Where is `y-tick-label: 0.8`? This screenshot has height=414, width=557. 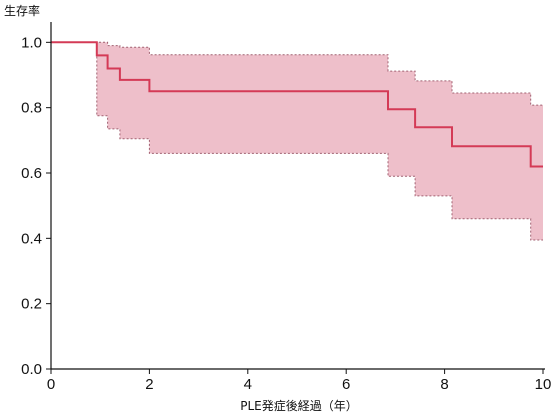 y-tick-label: 0.8 is located at coordinates (31, 108).